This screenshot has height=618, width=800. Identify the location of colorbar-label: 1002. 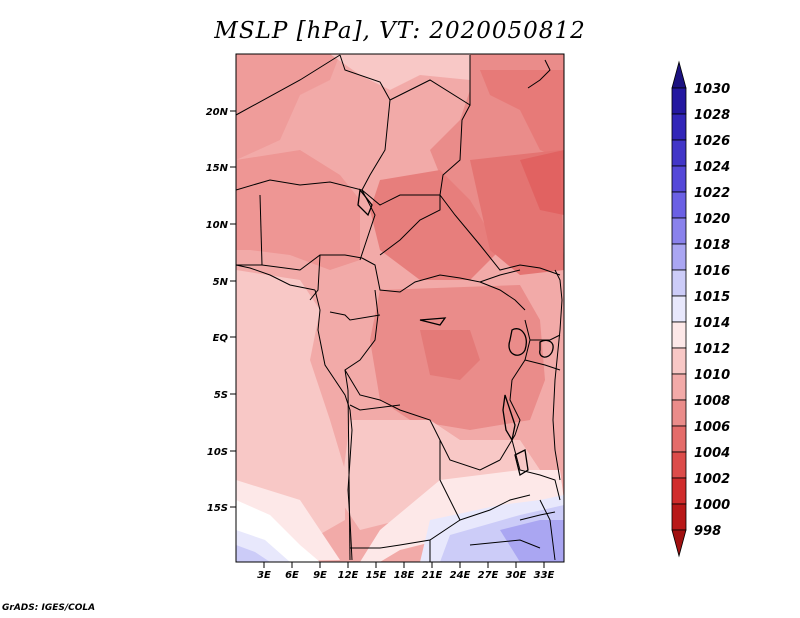
(712, 479).